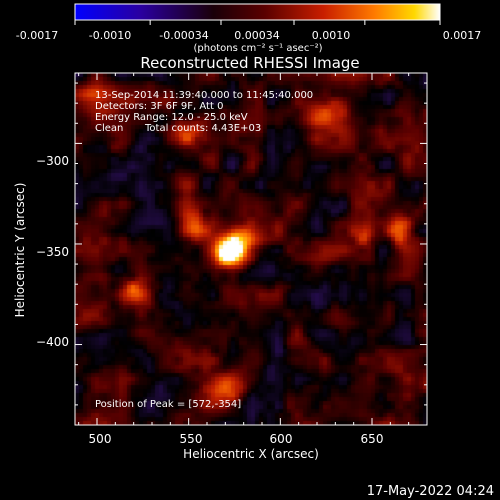  Describe the element at coordinates (171, 117) in the screenshot. I see `annotation-energy: Energy Range: 12.0 - 25.0 keV` at that location.